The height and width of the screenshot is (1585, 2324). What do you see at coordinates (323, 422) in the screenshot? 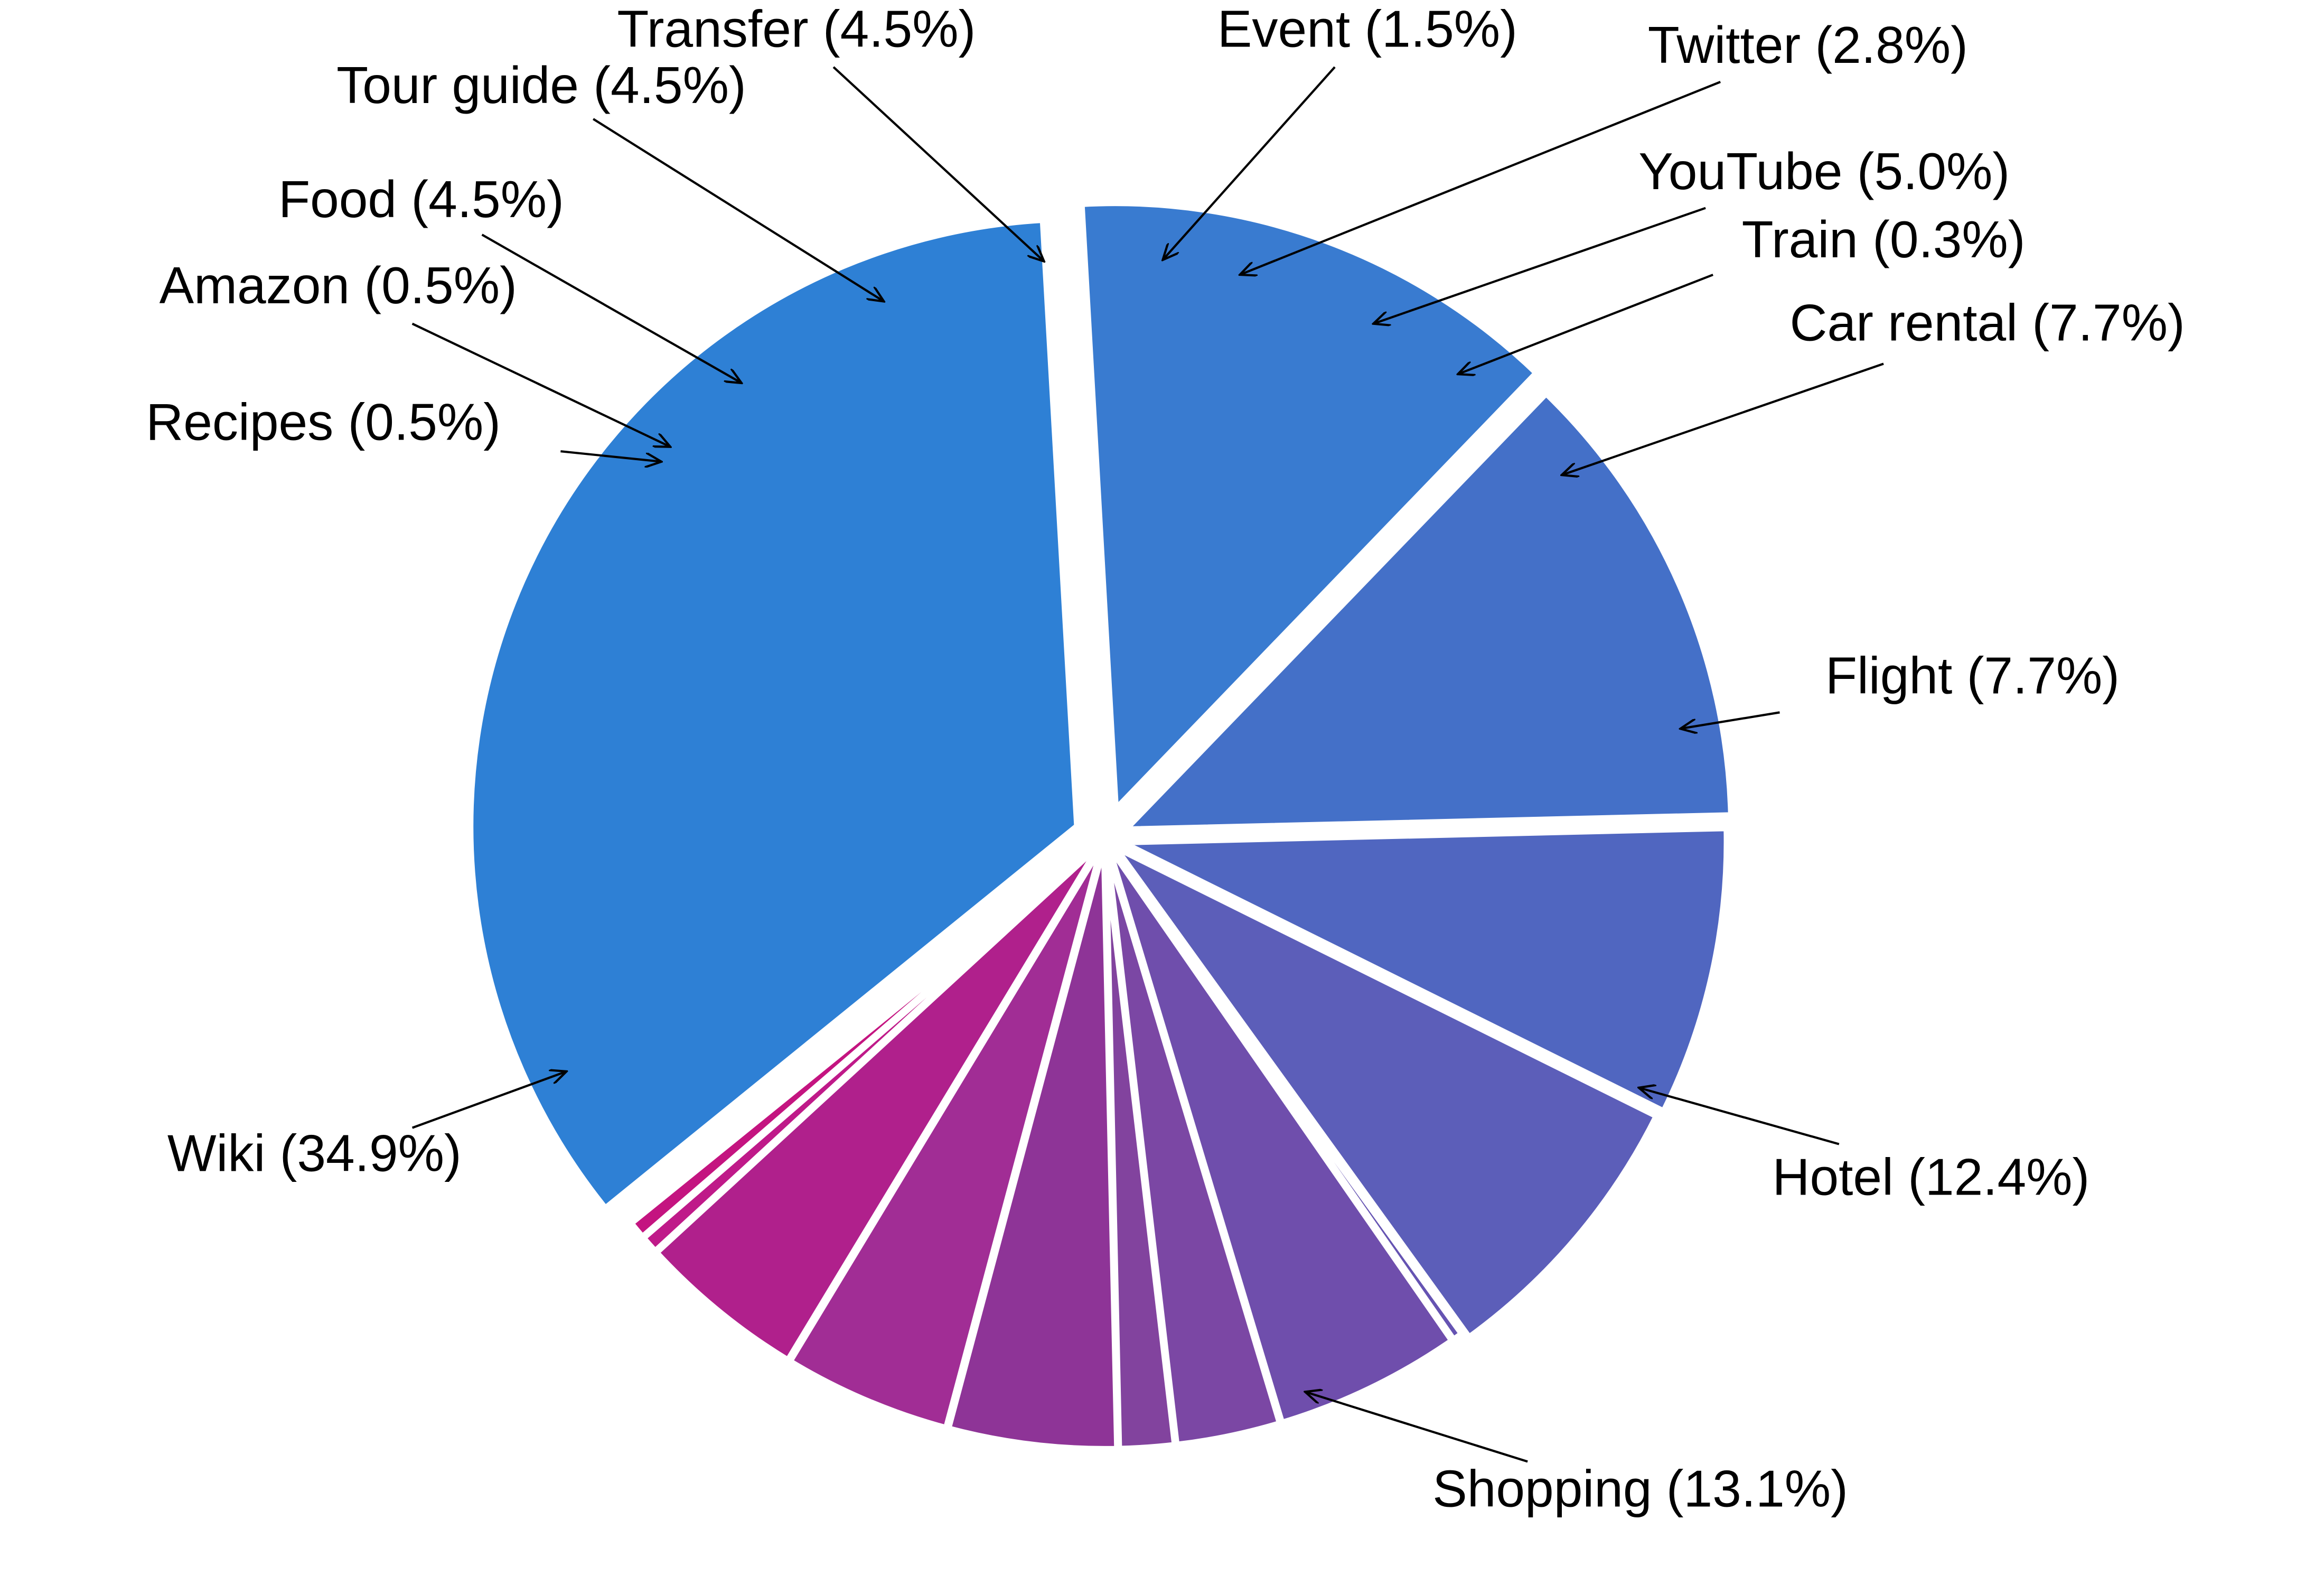
I see `slice-label: Recipes (0.5%)` at bounding box center [323, 422].